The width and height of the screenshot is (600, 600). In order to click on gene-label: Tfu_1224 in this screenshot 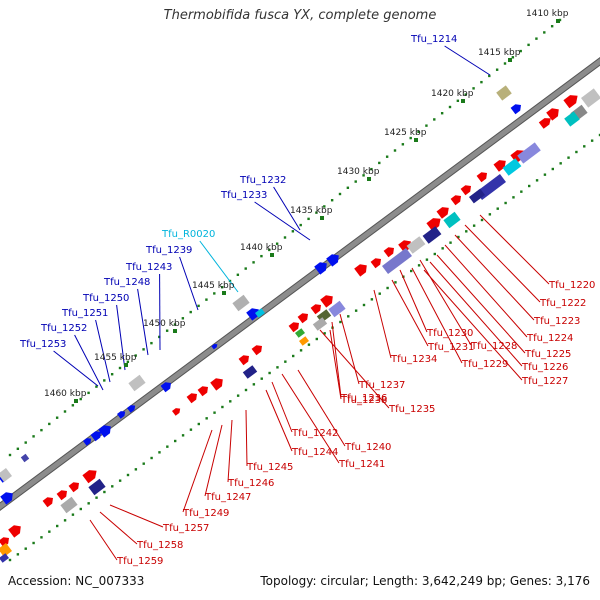, I will do `click(549, 338)`.